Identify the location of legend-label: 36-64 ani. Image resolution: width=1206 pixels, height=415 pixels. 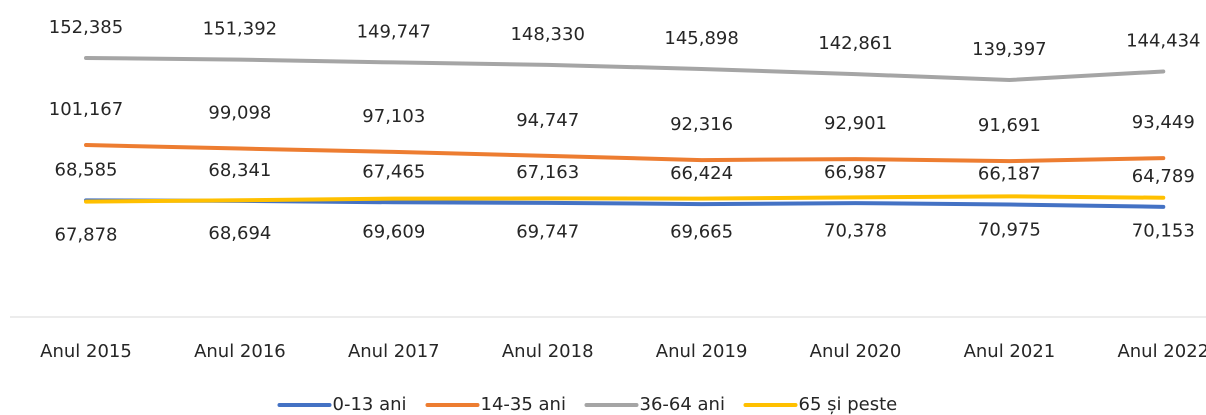
(682, 404).